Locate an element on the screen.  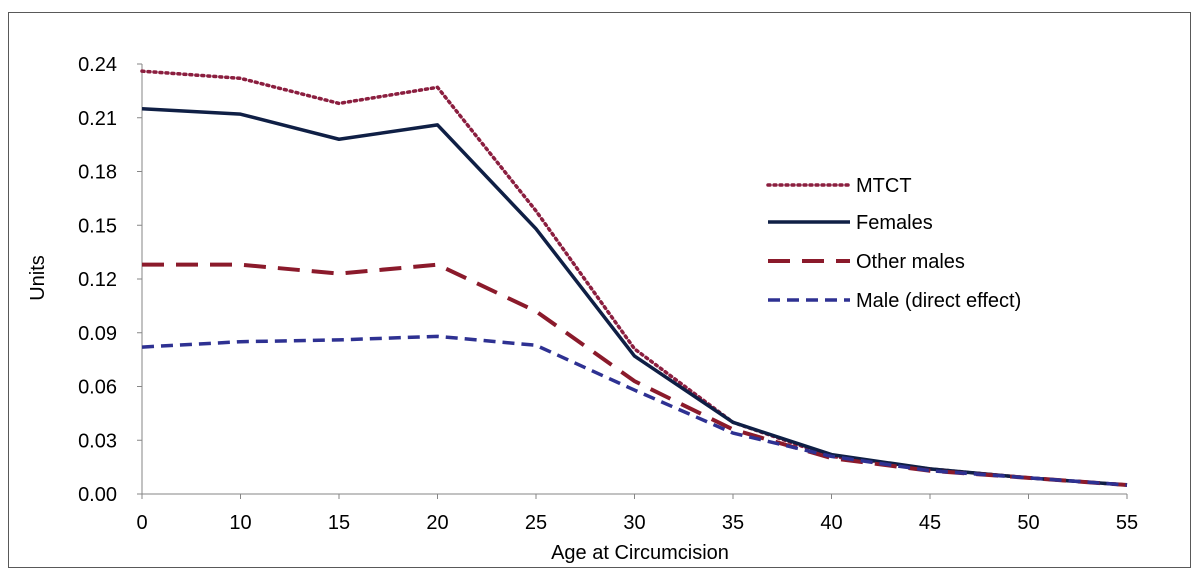
legend-label: Other males is located at coordinates (910, 262).